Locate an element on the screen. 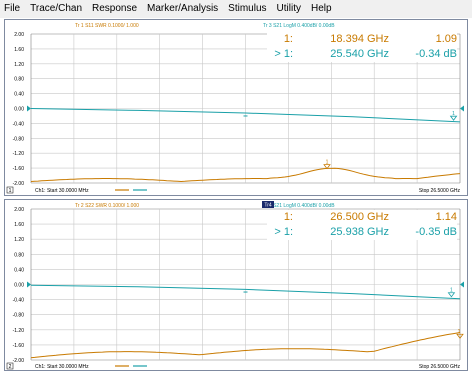  active-trace-tag is located at coordinates (268, 204).